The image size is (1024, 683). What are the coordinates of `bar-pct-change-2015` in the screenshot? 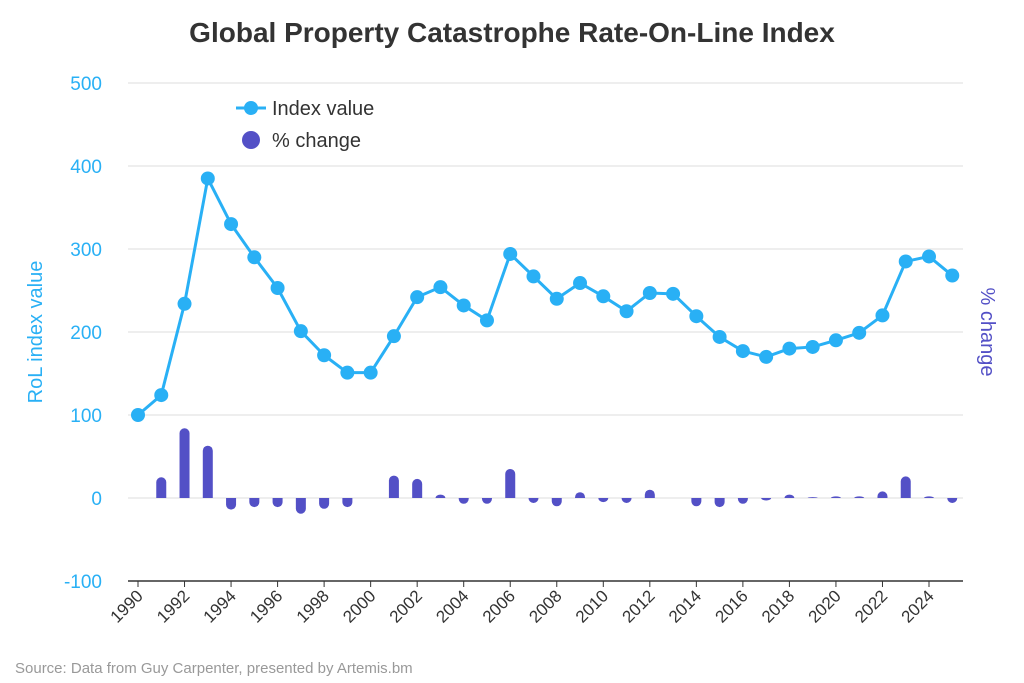 It's located at (719, 503).